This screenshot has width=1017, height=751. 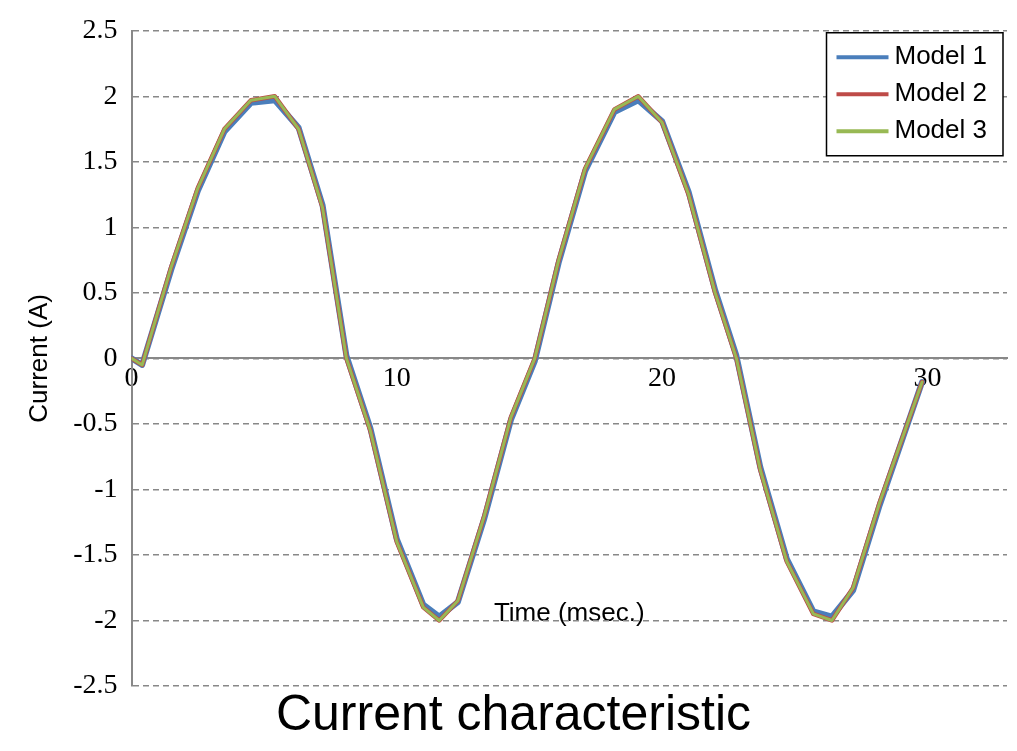 I want to click on y-tick-label: -2.5, so click(x=95, y=684).